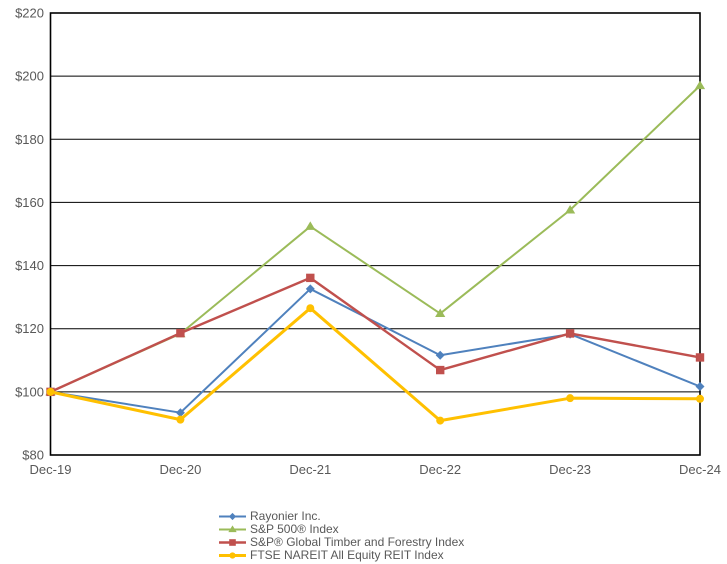  What do you see at coordinates (29, 202) in the screenshot?
I see `y-axis-tick-label: $160` at bounding box center [29, 202].